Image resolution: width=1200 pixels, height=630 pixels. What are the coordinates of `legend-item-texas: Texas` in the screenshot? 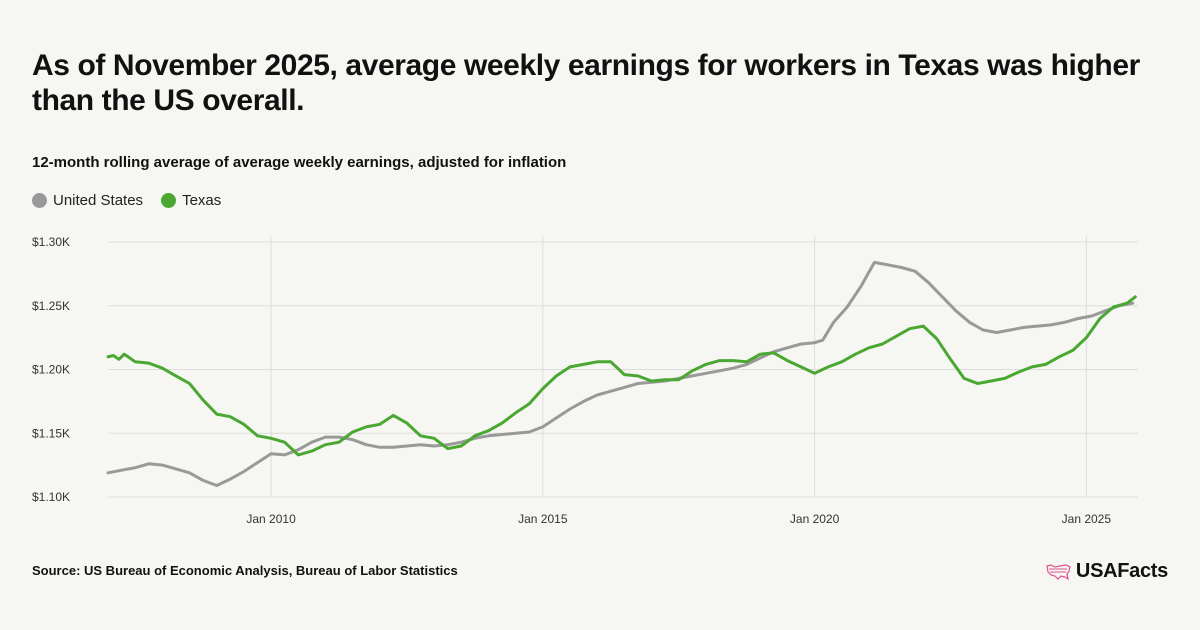 It's located at (191, 200).